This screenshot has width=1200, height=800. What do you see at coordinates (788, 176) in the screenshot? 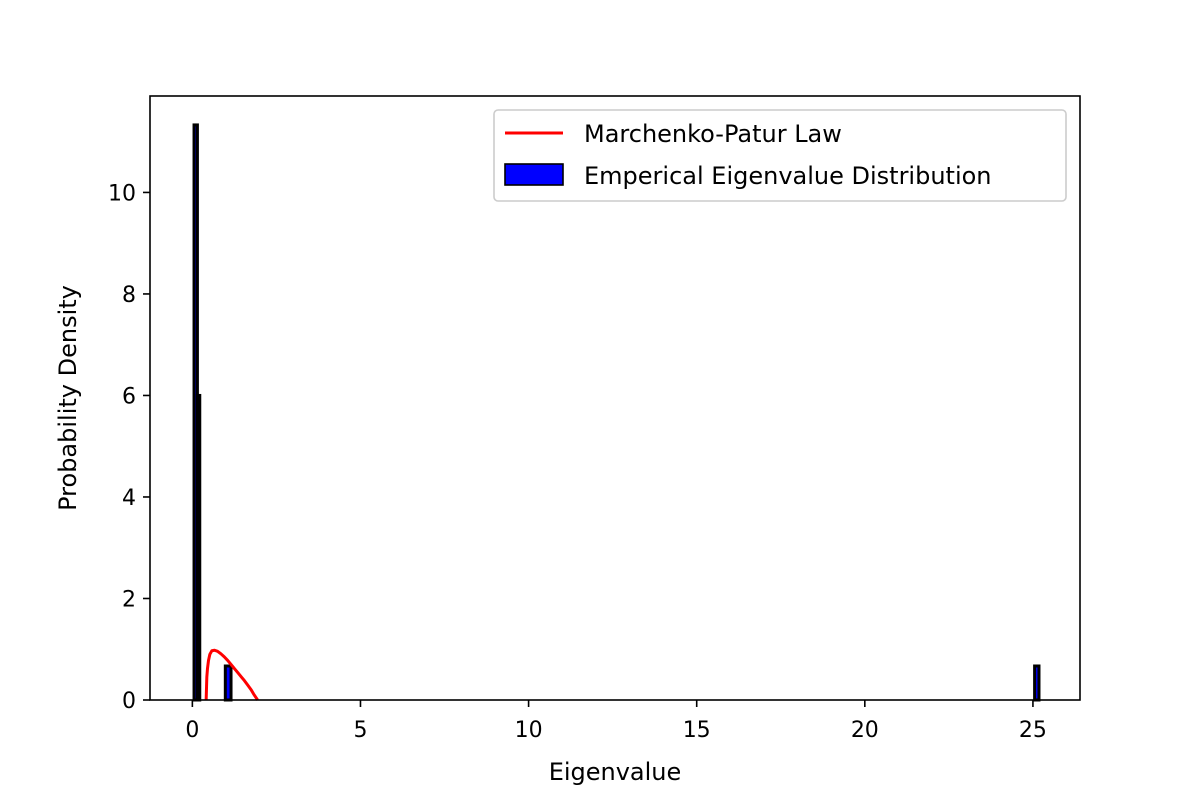
I see `legend-label-empirical: Emperical Eigenvalue Distribution` at bounding box center [788, 176].